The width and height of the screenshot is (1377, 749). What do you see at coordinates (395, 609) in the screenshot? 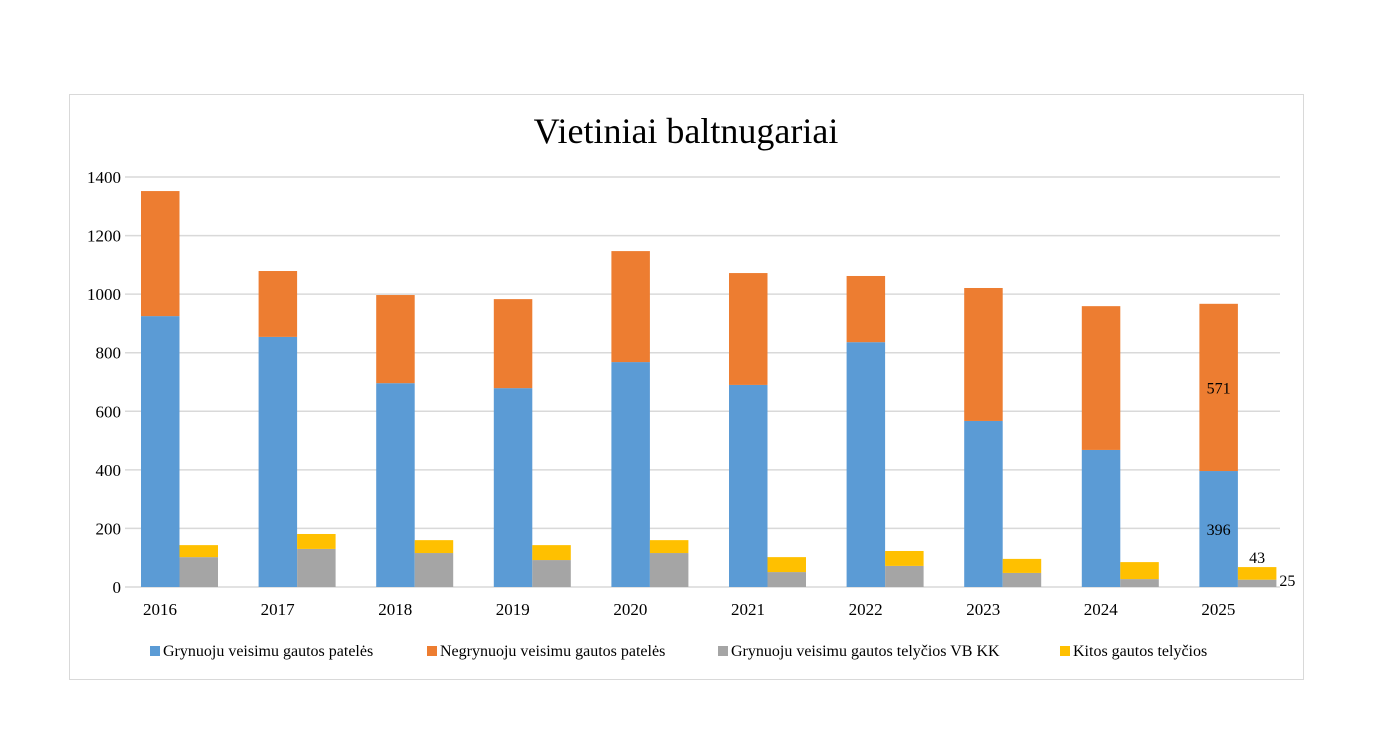
I see `x-tick-label: 2018` at bounding box center [395, 609].